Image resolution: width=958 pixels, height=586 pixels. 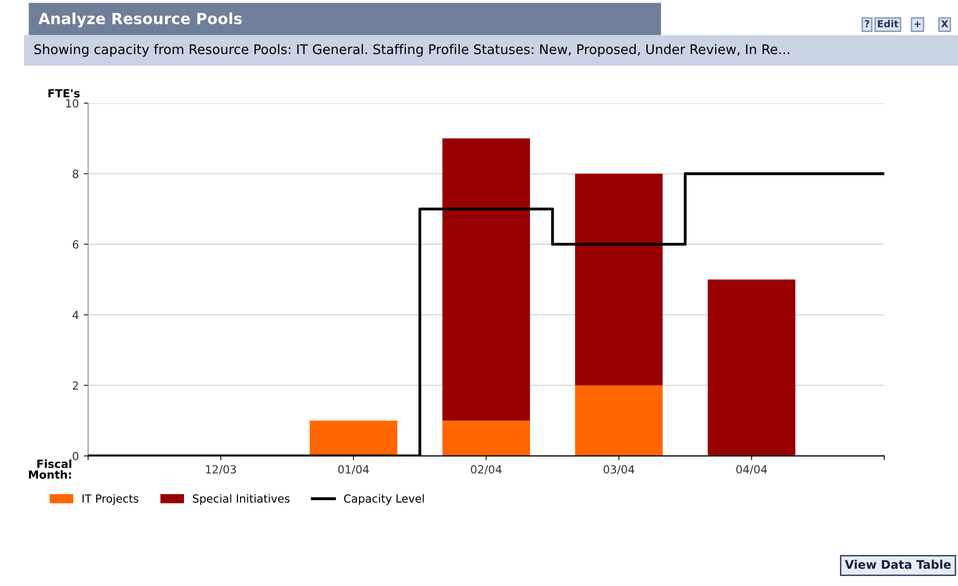 I want to click on text: Edit, so click(x=888, y=24).